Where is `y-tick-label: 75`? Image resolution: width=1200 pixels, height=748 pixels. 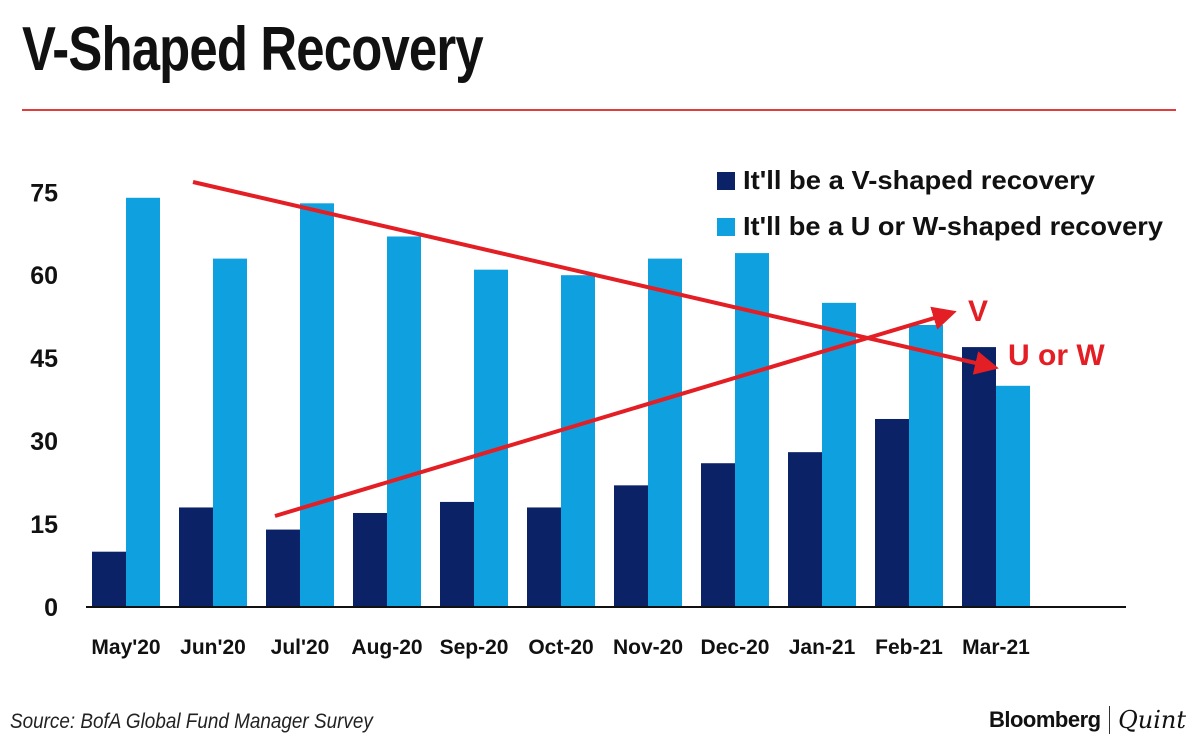
y-tick-label: 75 is located at coordinates (44, 193).